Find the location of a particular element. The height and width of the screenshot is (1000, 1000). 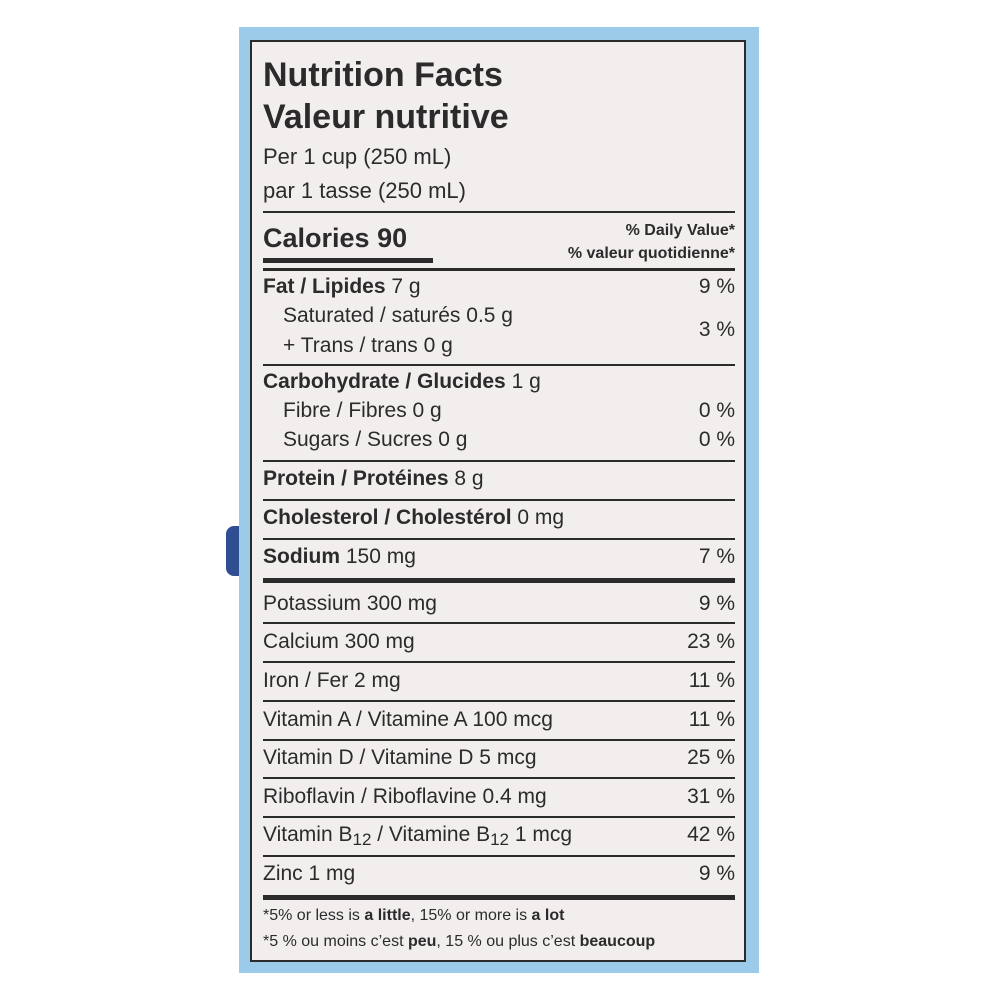

daily-value-heading-french: % valeur quotidienne* is located at coordinates (651, 253).